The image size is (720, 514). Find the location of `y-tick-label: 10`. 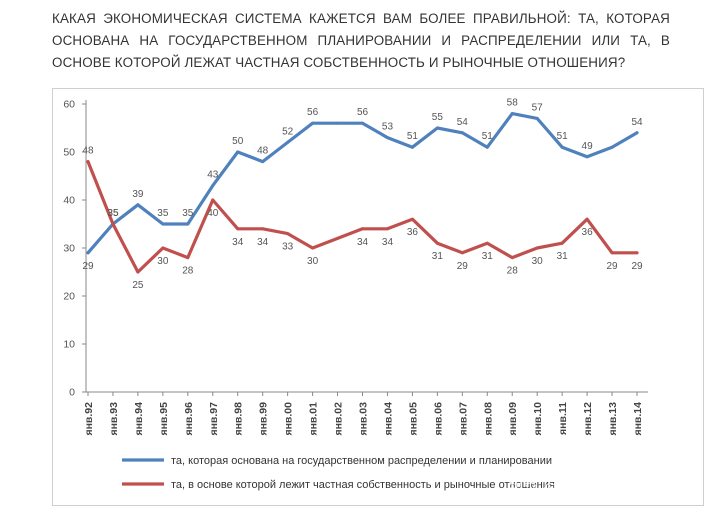

y-tick-label: 10 is located at coordinates (69, 345).